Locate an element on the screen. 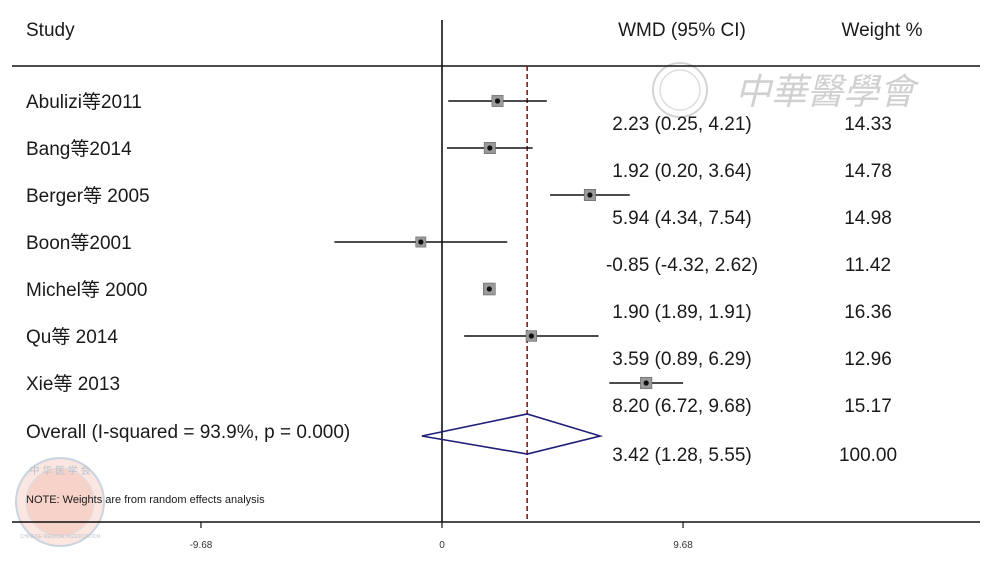 This screenshot has width=992, height=565. study-row: Michel等 2000 1.90 (1.89, 1.91) 16.36 is located at coordinates (459, 301).